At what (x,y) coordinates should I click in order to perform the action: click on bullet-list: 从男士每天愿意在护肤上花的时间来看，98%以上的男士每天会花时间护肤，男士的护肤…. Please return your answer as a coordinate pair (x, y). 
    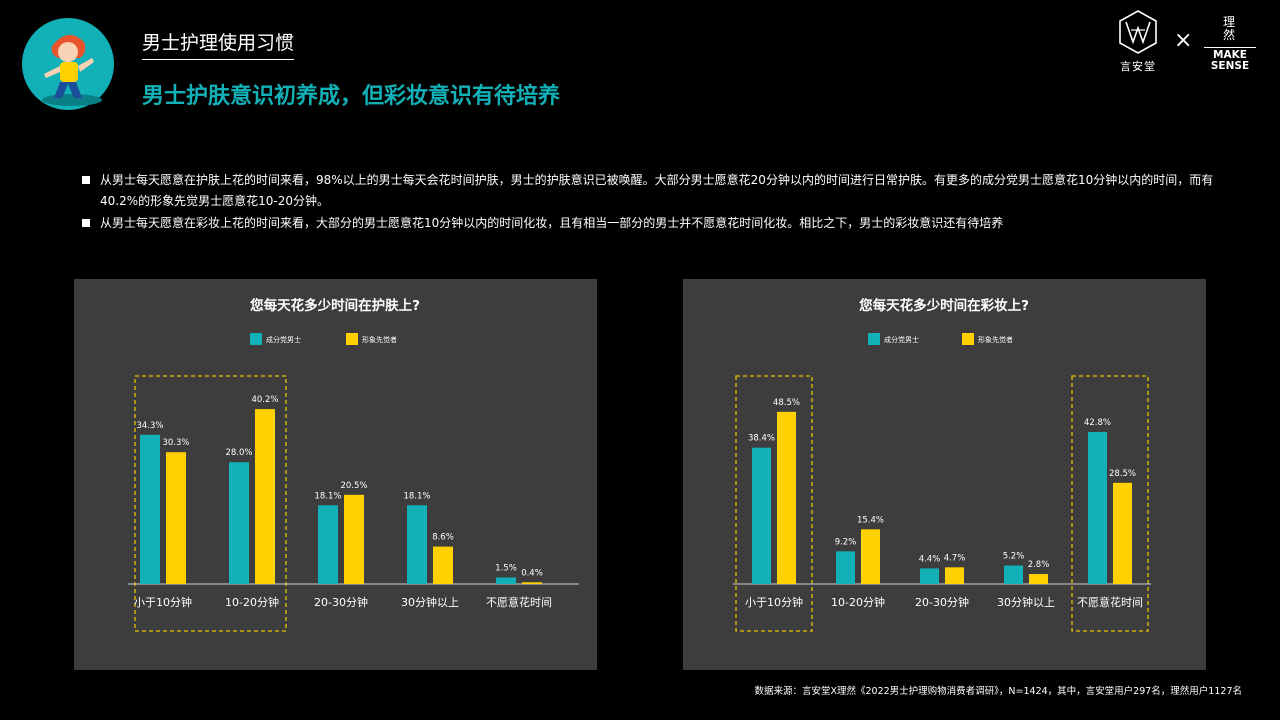
    Looking at the image, I should click on (652, 202).